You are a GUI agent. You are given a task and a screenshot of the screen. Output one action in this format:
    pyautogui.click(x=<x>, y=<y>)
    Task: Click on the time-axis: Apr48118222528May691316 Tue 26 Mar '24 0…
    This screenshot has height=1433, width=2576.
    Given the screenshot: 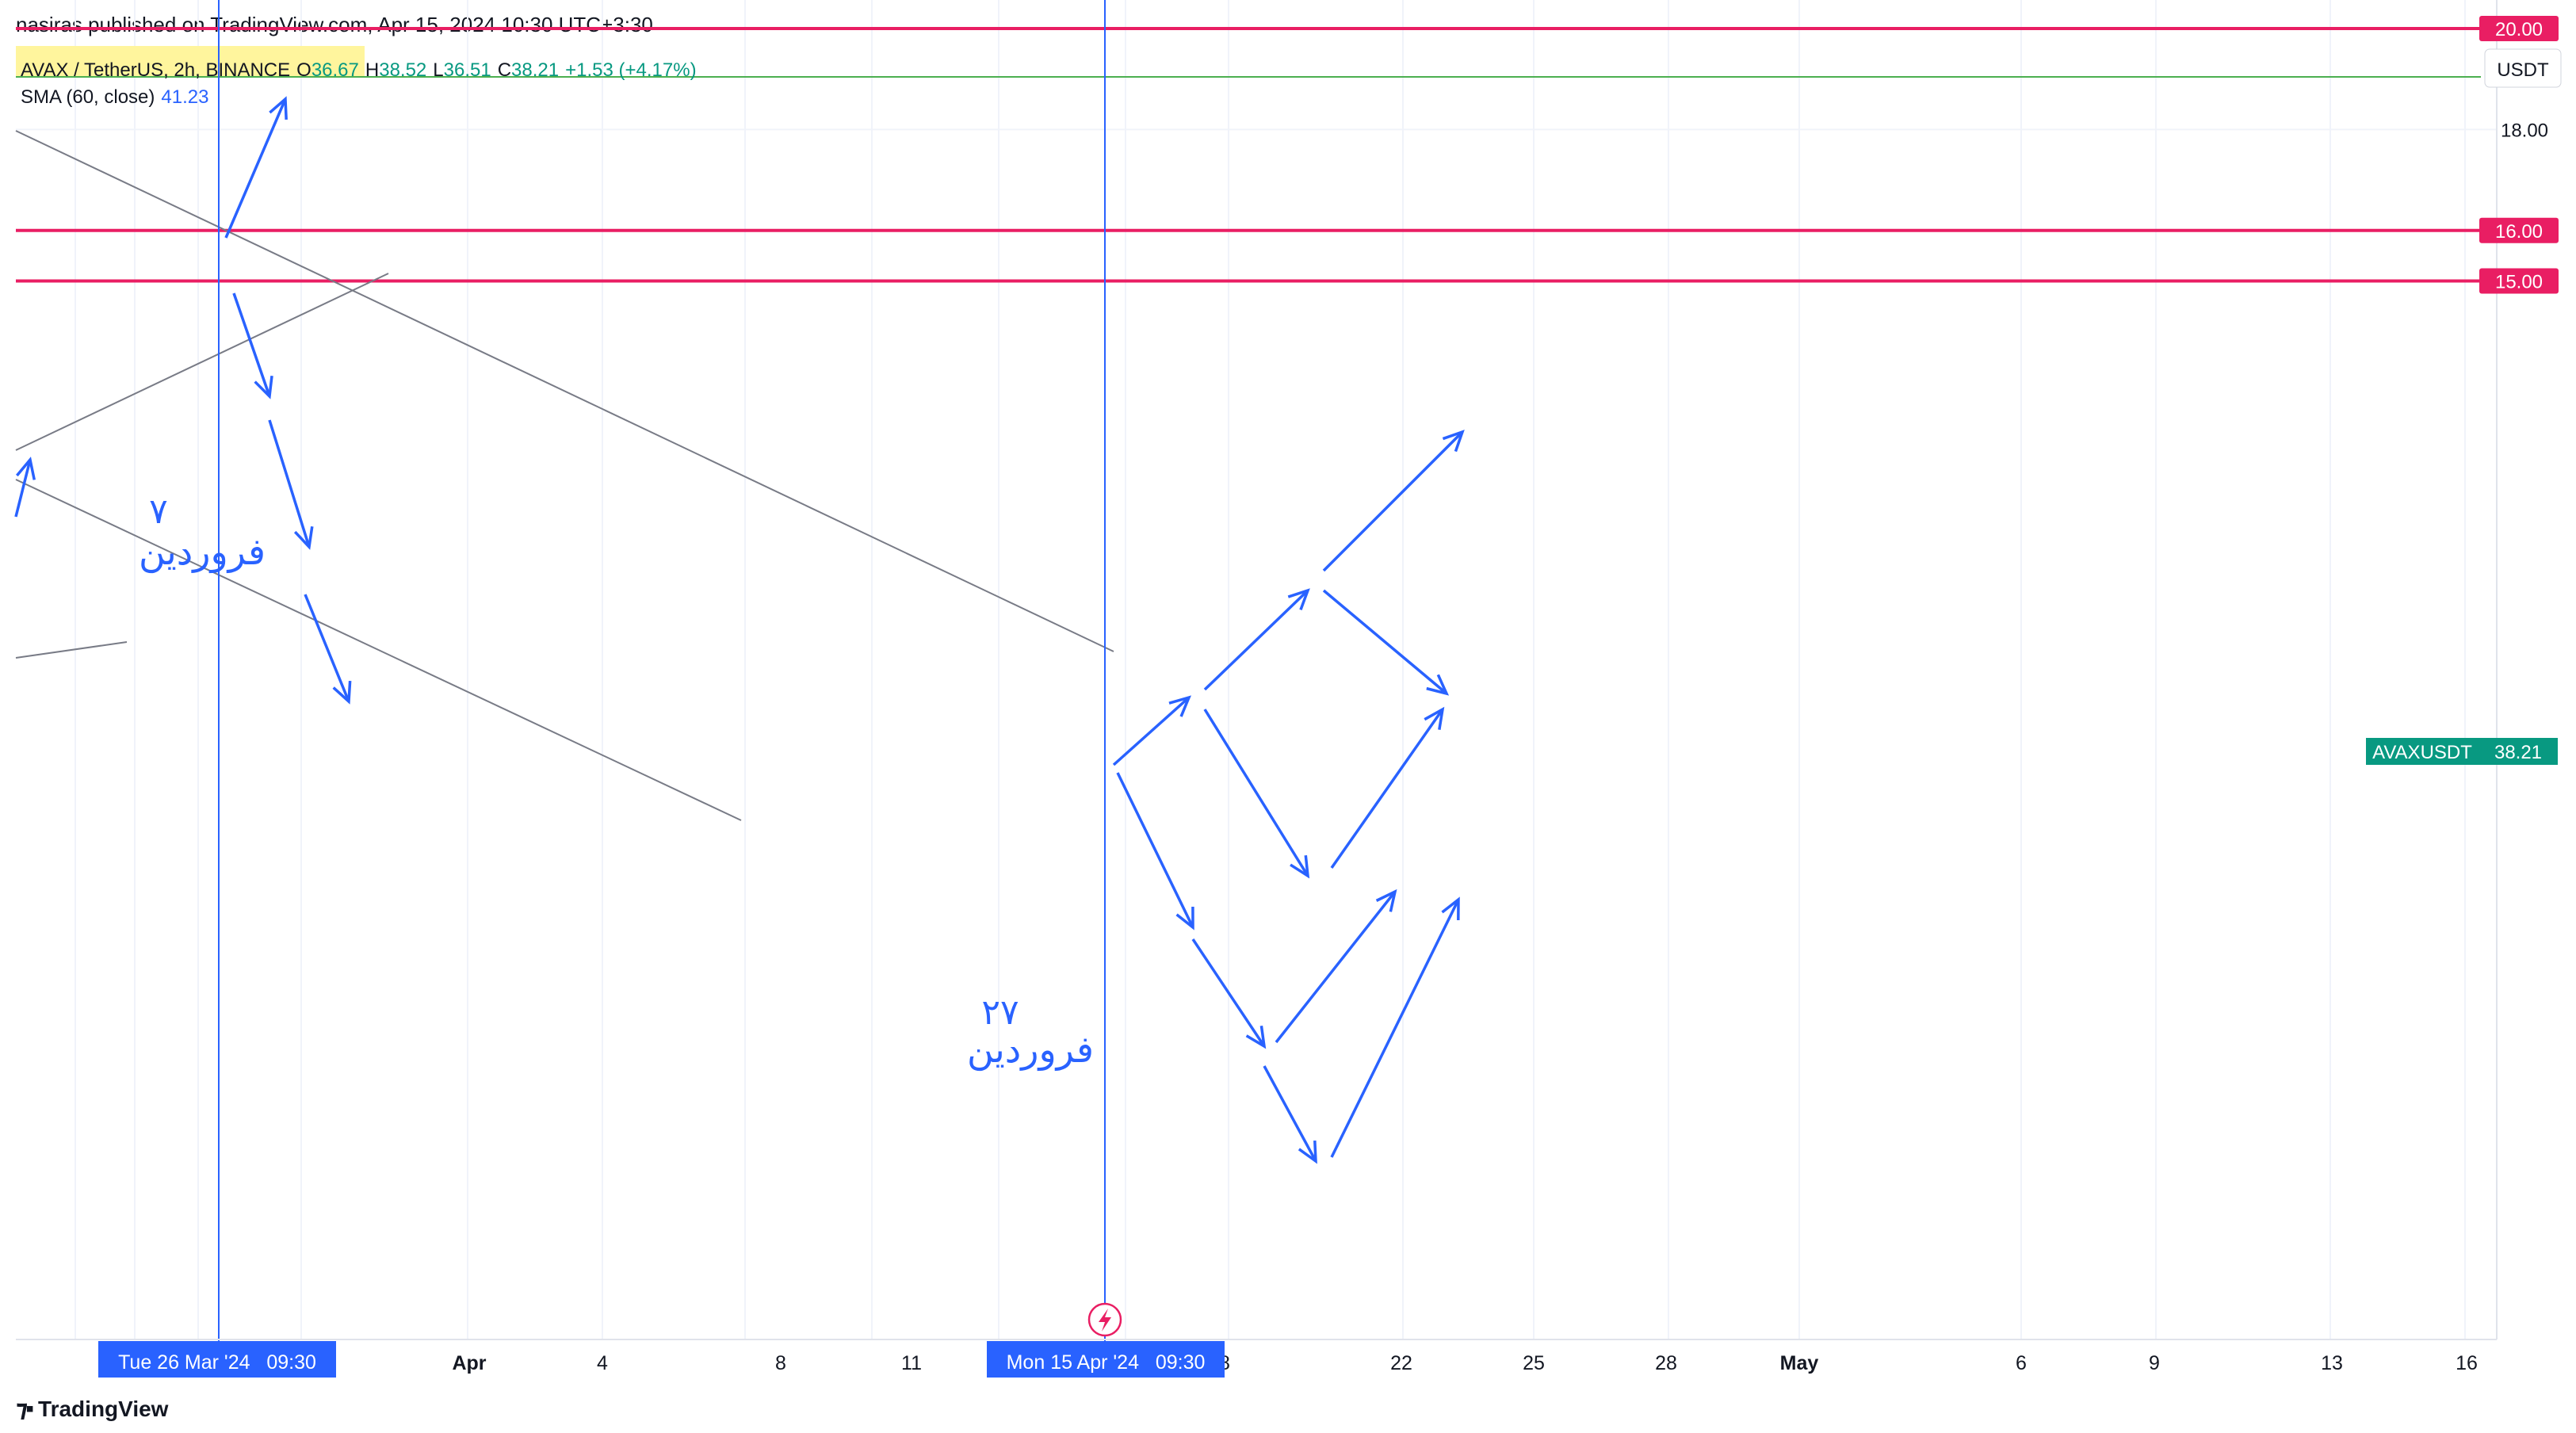 What is the action you would take?
    pyautogui.click(x=1256, y=1359)
    